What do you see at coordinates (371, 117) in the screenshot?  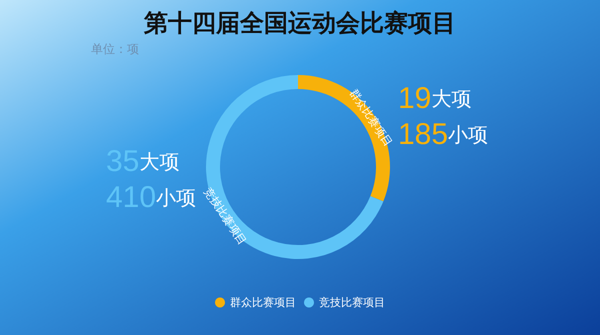 I see `slice-label: 群众比赛项目` at bounding box center [371, 117].